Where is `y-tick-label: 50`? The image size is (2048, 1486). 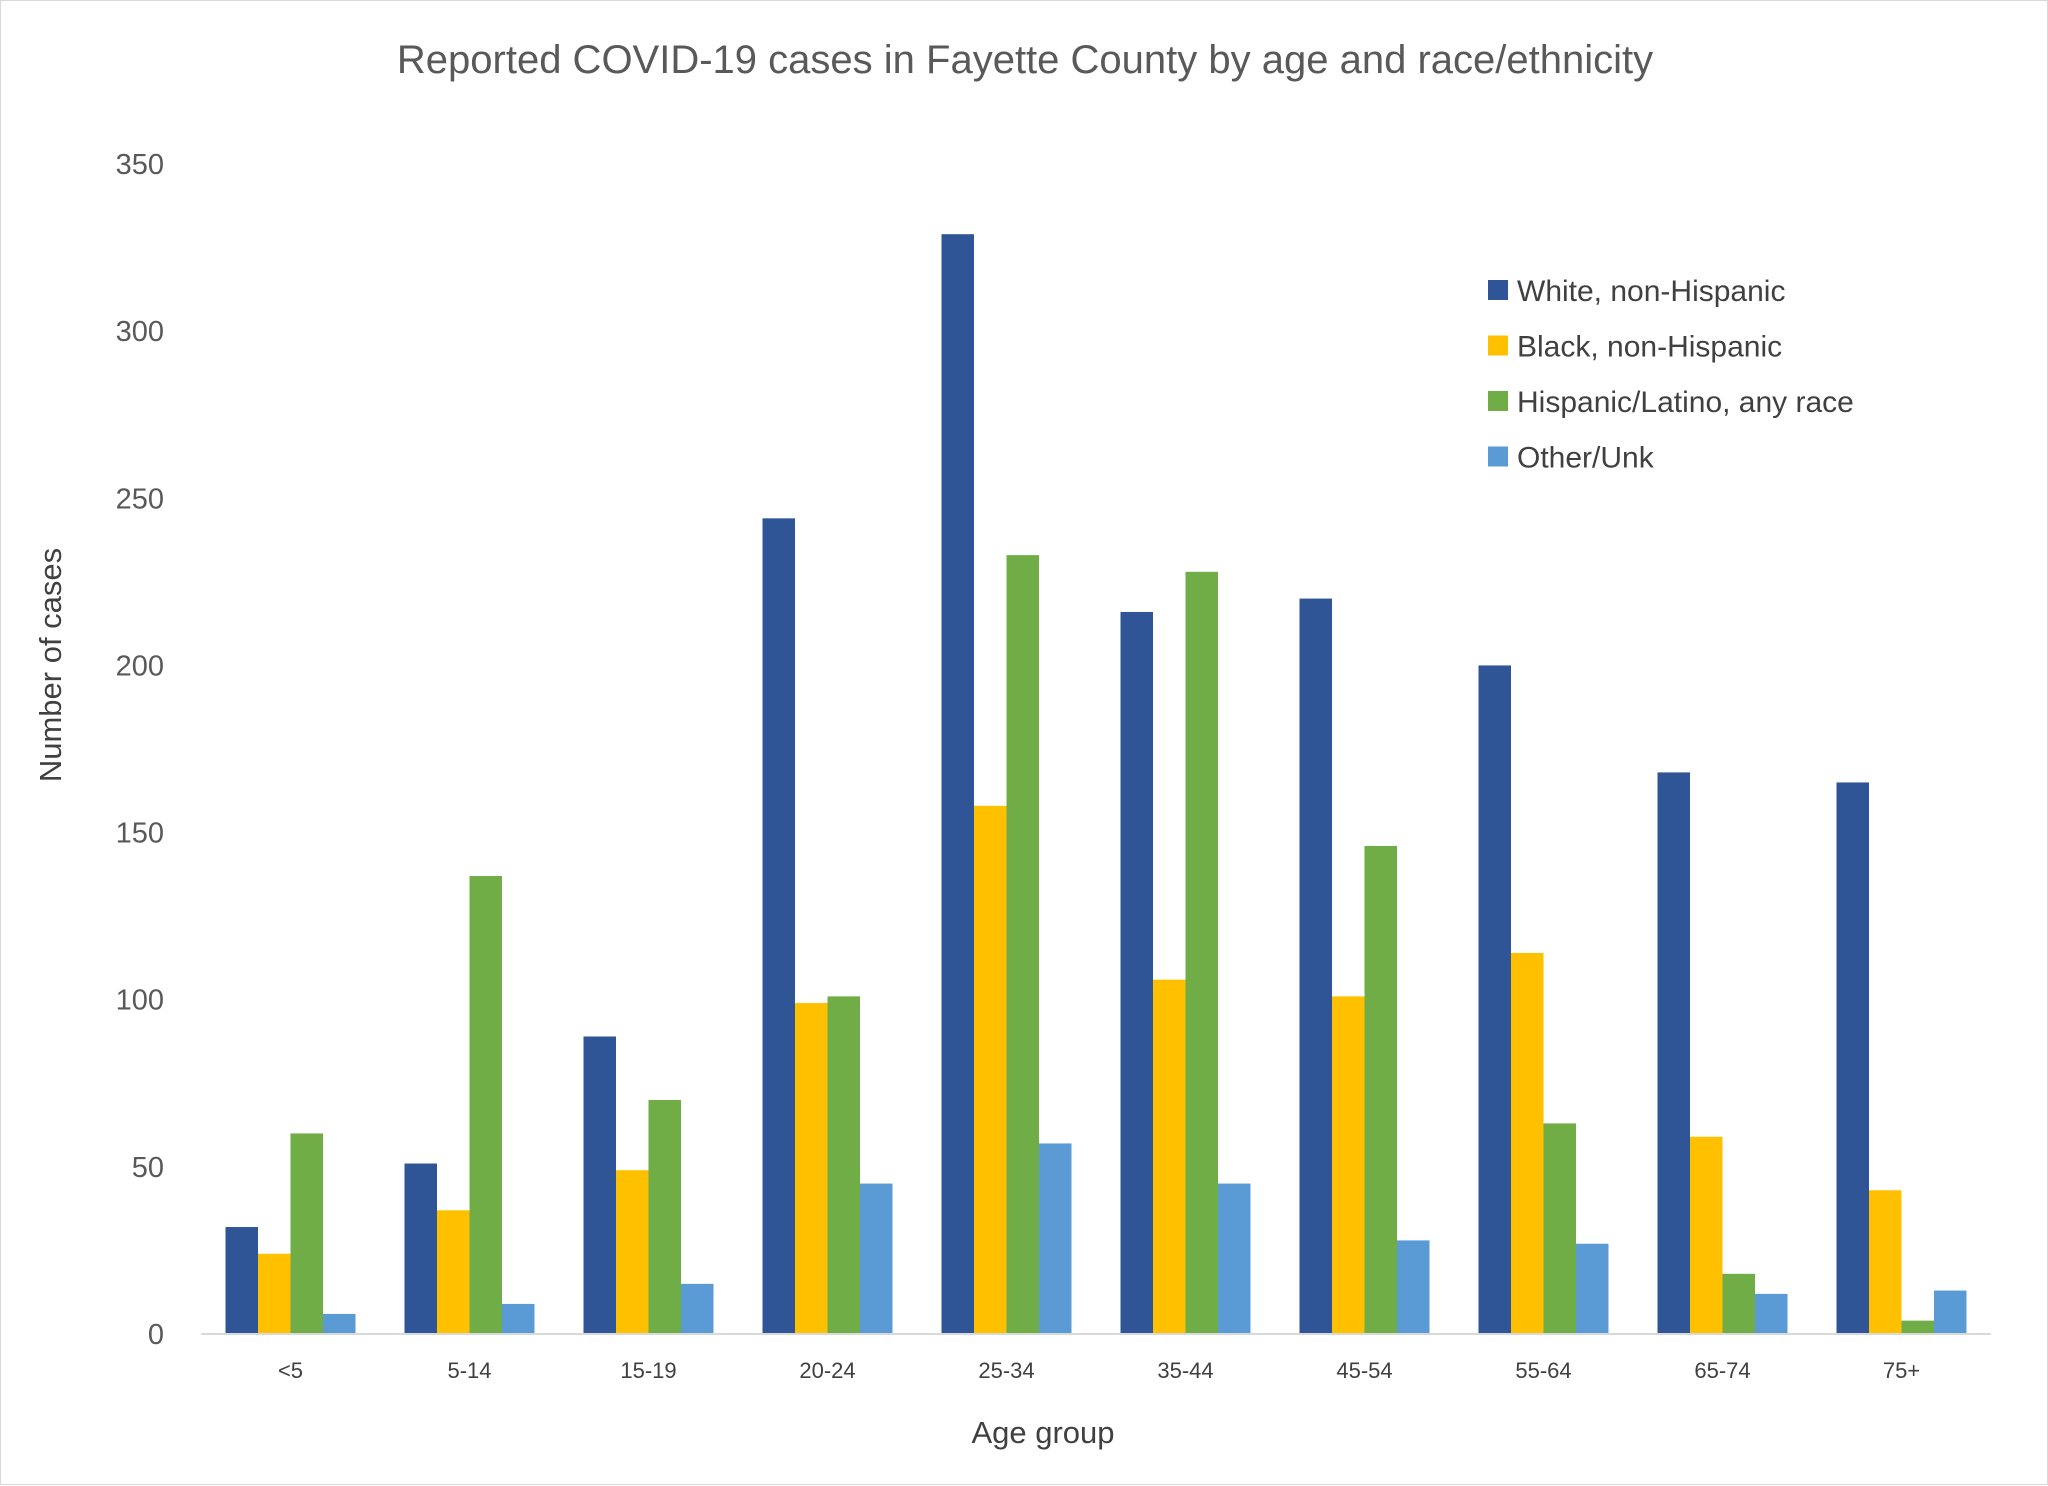 y-tick-label: 50 is located at coordinates (148, 1168).